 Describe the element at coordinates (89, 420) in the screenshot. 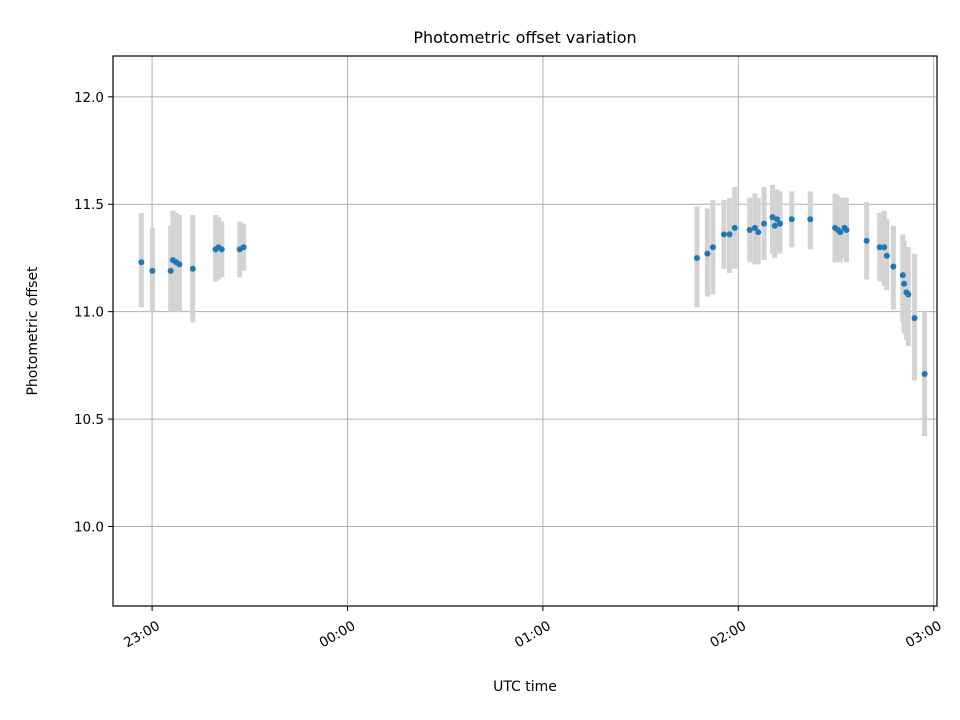

I see `y-tick-label-1: 10.5` at that location.